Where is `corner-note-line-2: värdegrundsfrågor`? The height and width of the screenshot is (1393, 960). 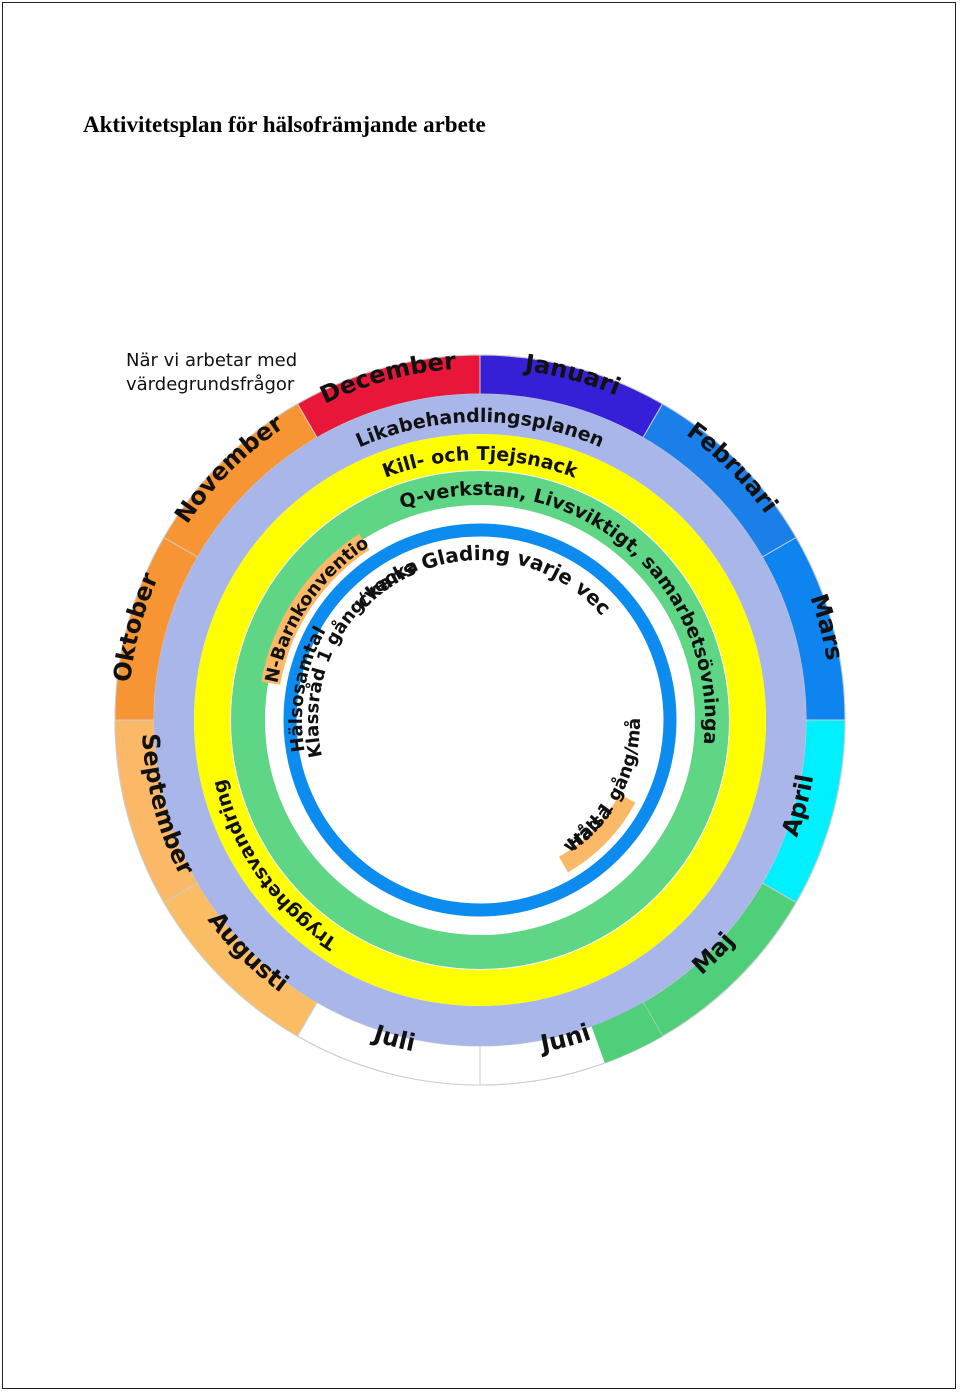 corner-note-line-2: värdegrundsfrågor is located at coordinates (210, 384).